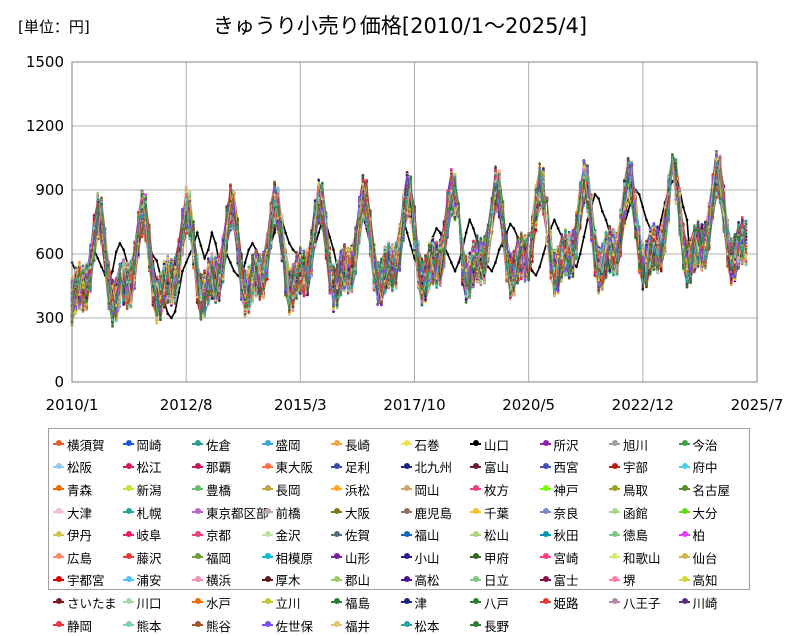  I want to click on y-tick-label: 300, so click(49, 318).